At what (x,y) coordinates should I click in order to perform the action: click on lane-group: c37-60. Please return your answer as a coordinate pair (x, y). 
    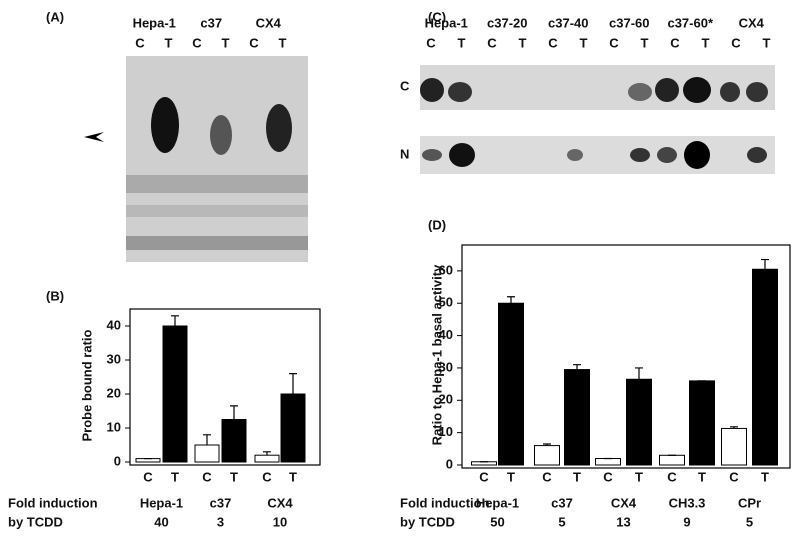
    Looking at the image, I should click on (629, 22).